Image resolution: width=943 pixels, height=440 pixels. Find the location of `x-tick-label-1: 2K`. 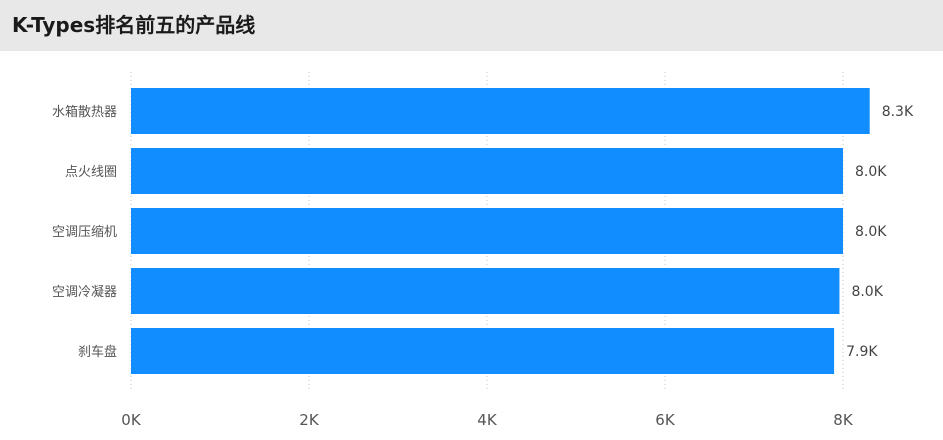

x-tick-label-1: 2K is located at coordinates (309, 420).